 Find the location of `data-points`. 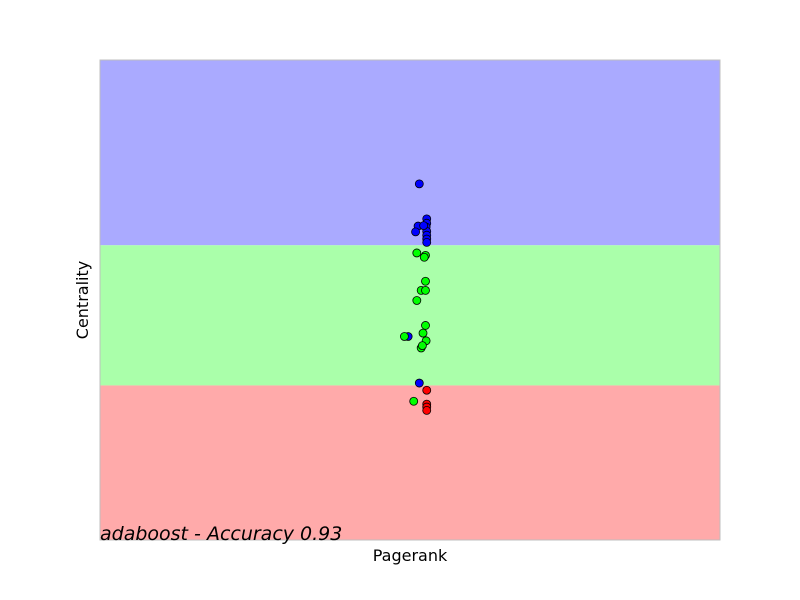

data-points is located at coordinates (416, 297).